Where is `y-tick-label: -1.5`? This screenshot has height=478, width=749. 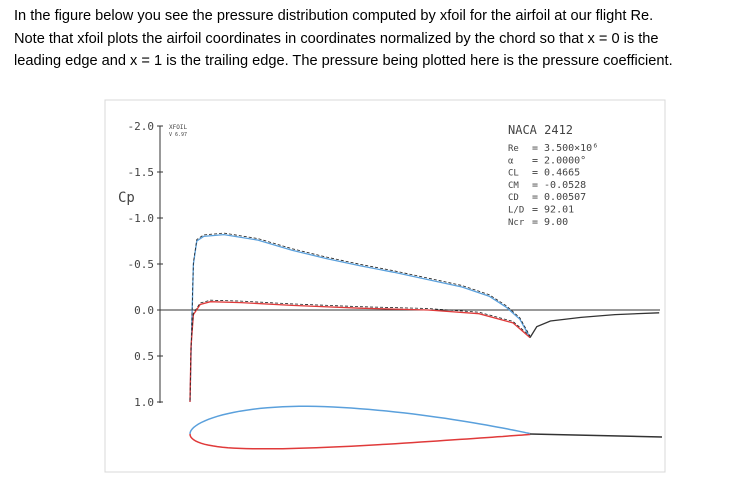
y-tick-label: -1.5 is located at coordinates (141, 172).